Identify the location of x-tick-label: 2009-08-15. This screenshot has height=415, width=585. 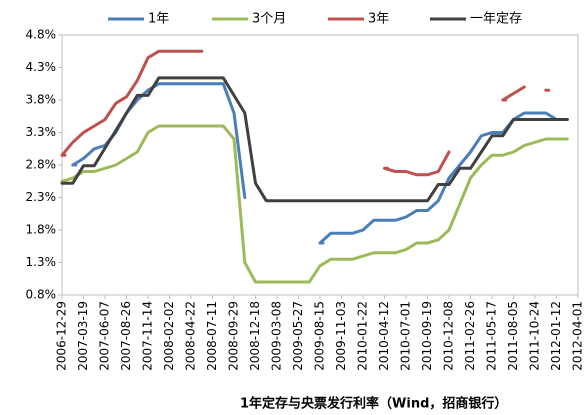
(320, 336).